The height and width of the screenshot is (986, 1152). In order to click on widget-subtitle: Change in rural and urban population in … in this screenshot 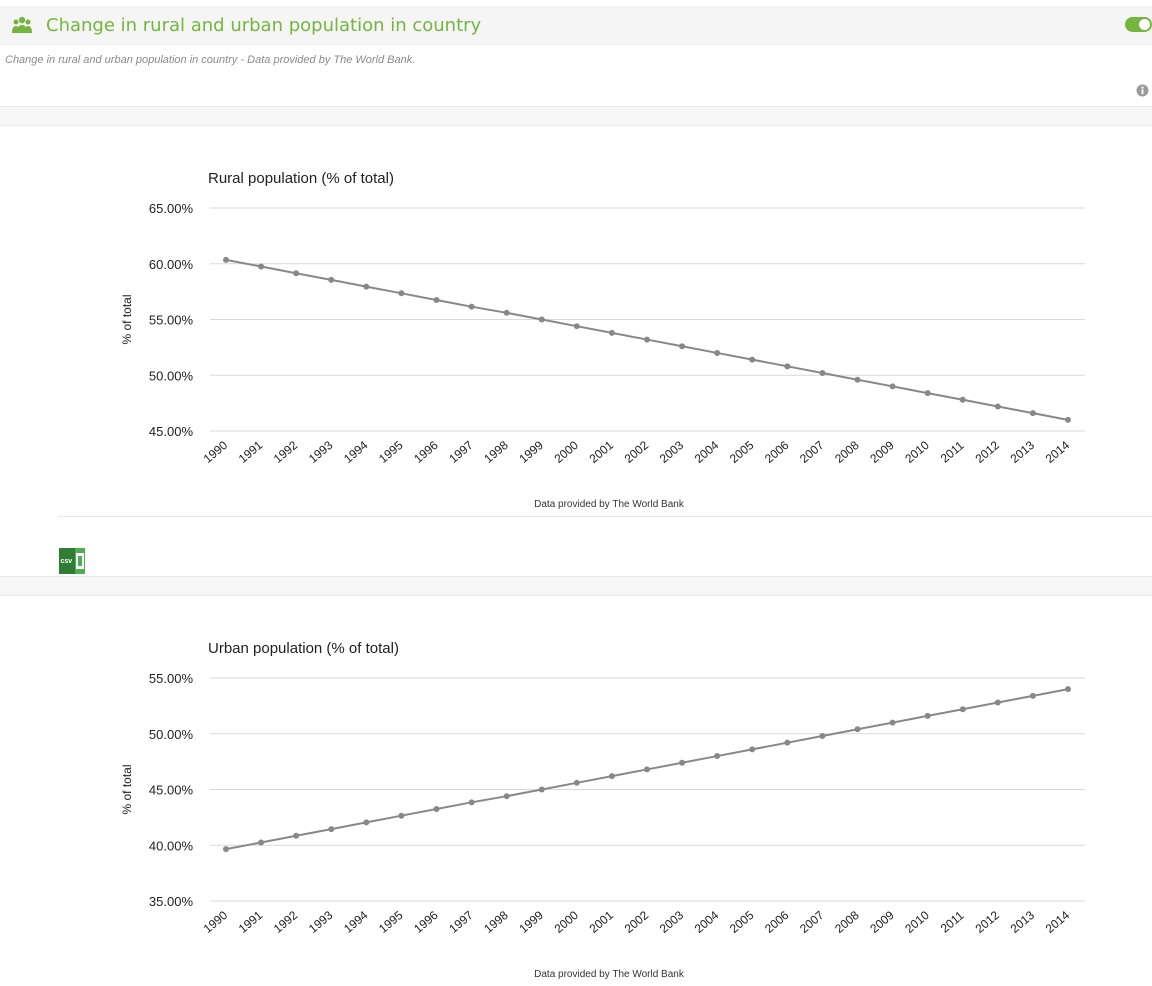, I will do `click(210, 60)`.